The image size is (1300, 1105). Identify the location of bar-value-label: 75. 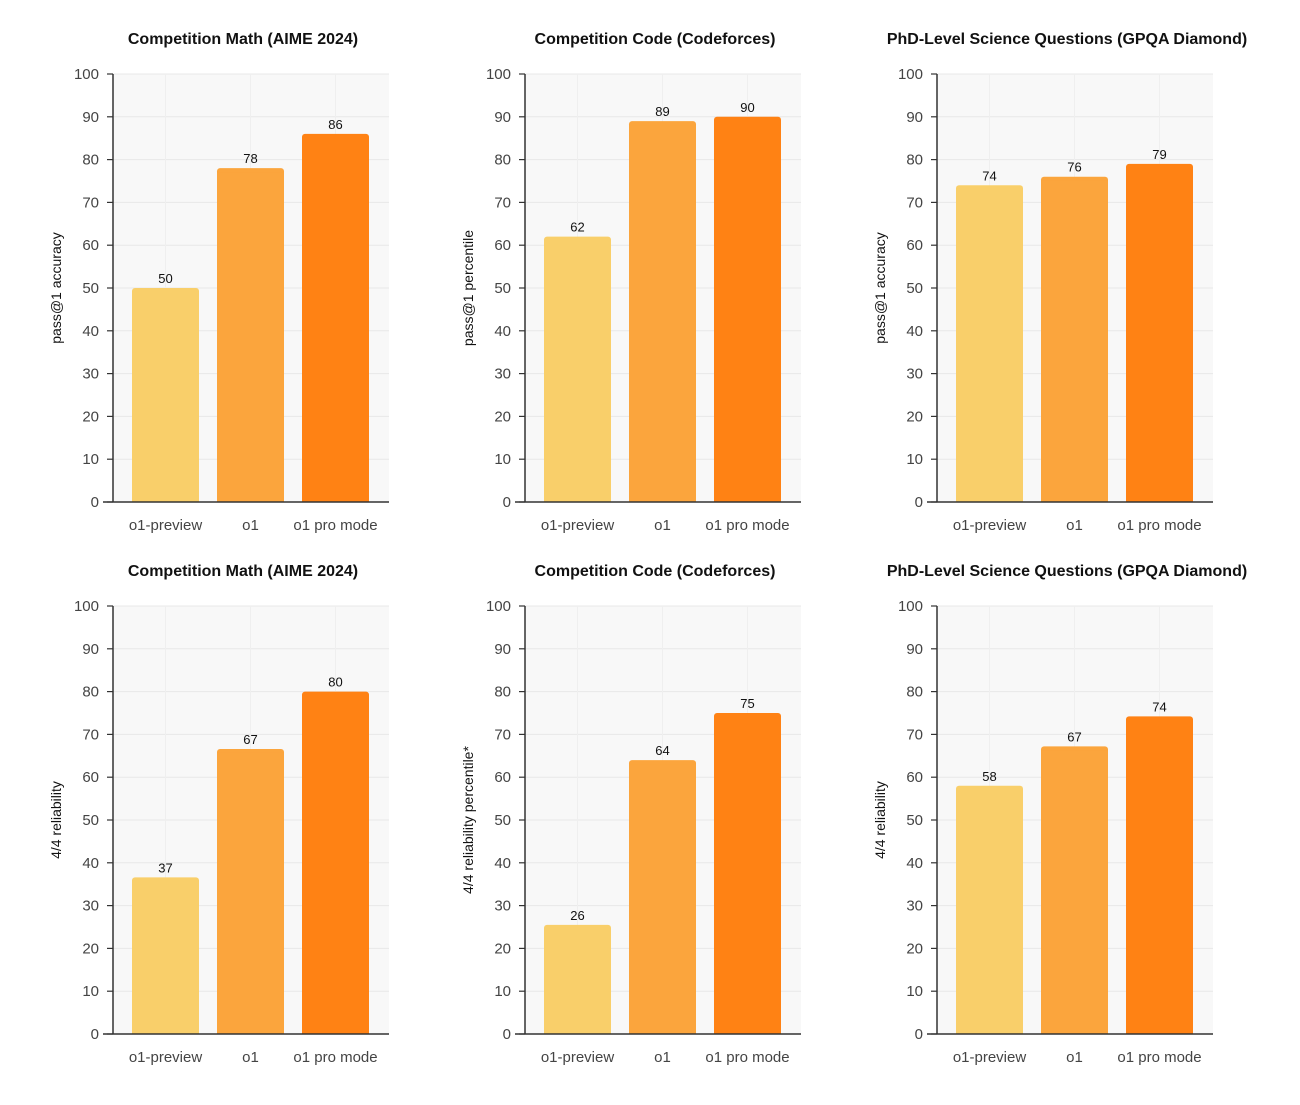
(747, 703).